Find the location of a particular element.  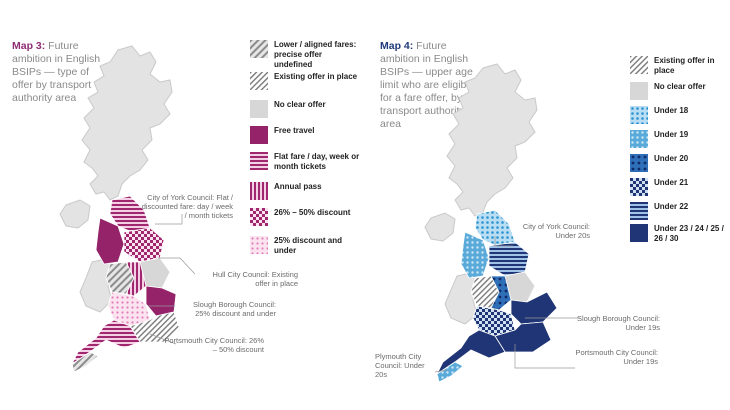

map4-east-anglia-region is located at coordinates (534, 308).